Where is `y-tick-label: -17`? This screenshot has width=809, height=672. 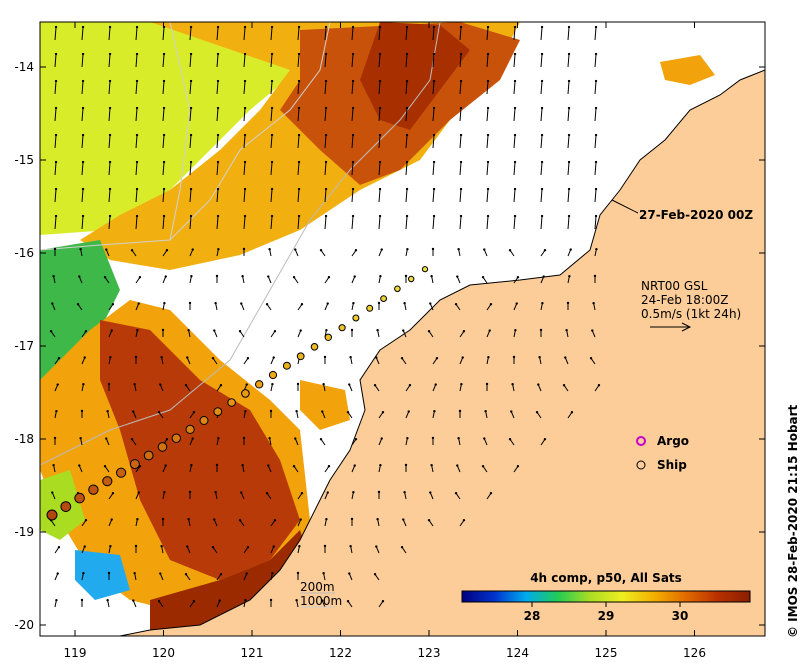
y-tick-label: -17 is located at coordinates (24, 346).